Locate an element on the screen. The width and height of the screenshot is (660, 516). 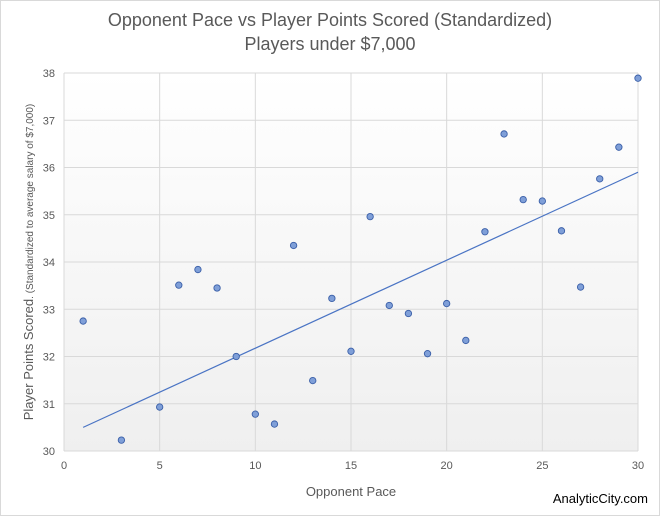
y-tick-label: 35 is located at coordinates (49, 216).